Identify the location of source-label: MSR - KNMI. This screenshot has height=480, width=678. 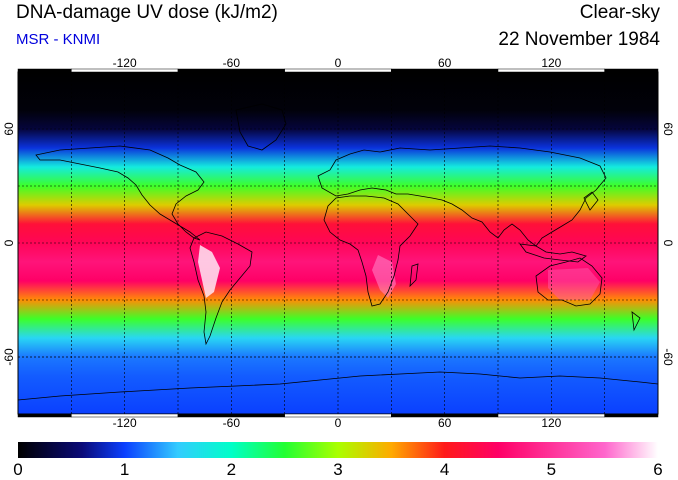
(58, 39).